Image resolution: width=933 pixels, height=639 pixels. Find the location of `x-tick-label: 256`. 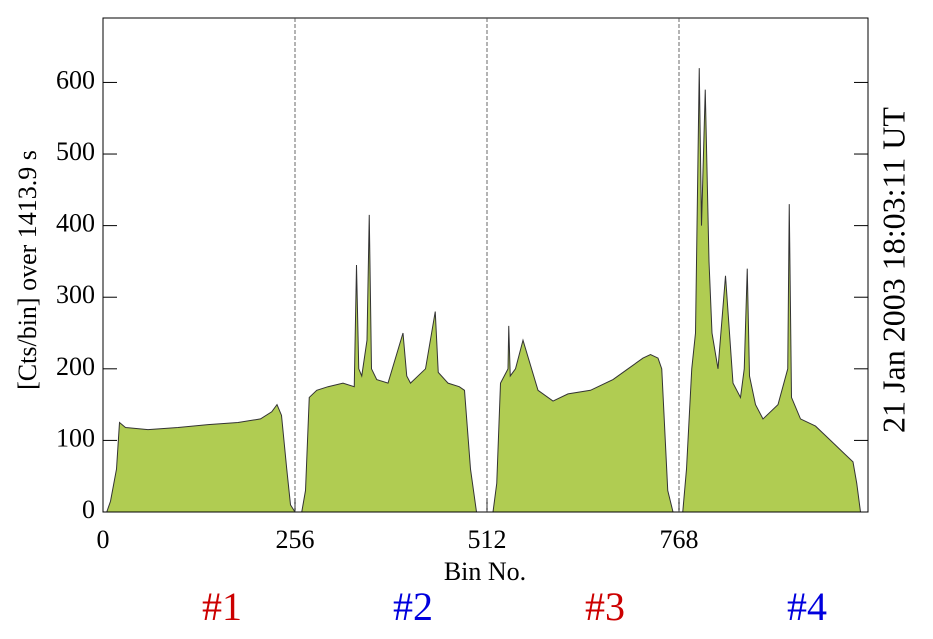

x-tick-label: 256 is located at coordinates (295, 539).